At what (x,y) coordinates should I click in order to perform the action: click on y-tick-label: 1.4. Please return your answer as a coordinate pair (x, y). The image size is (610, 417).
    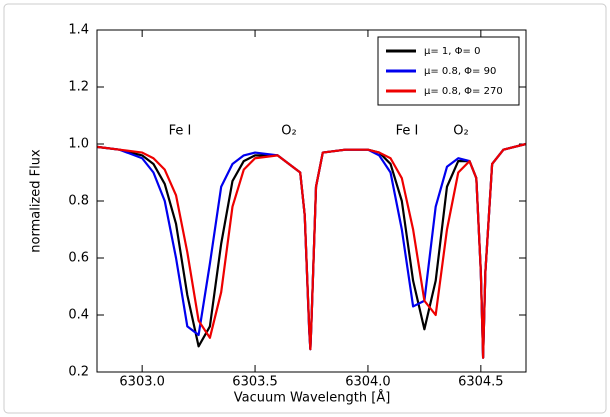
    Looking at the image, I should click on (78, 30).